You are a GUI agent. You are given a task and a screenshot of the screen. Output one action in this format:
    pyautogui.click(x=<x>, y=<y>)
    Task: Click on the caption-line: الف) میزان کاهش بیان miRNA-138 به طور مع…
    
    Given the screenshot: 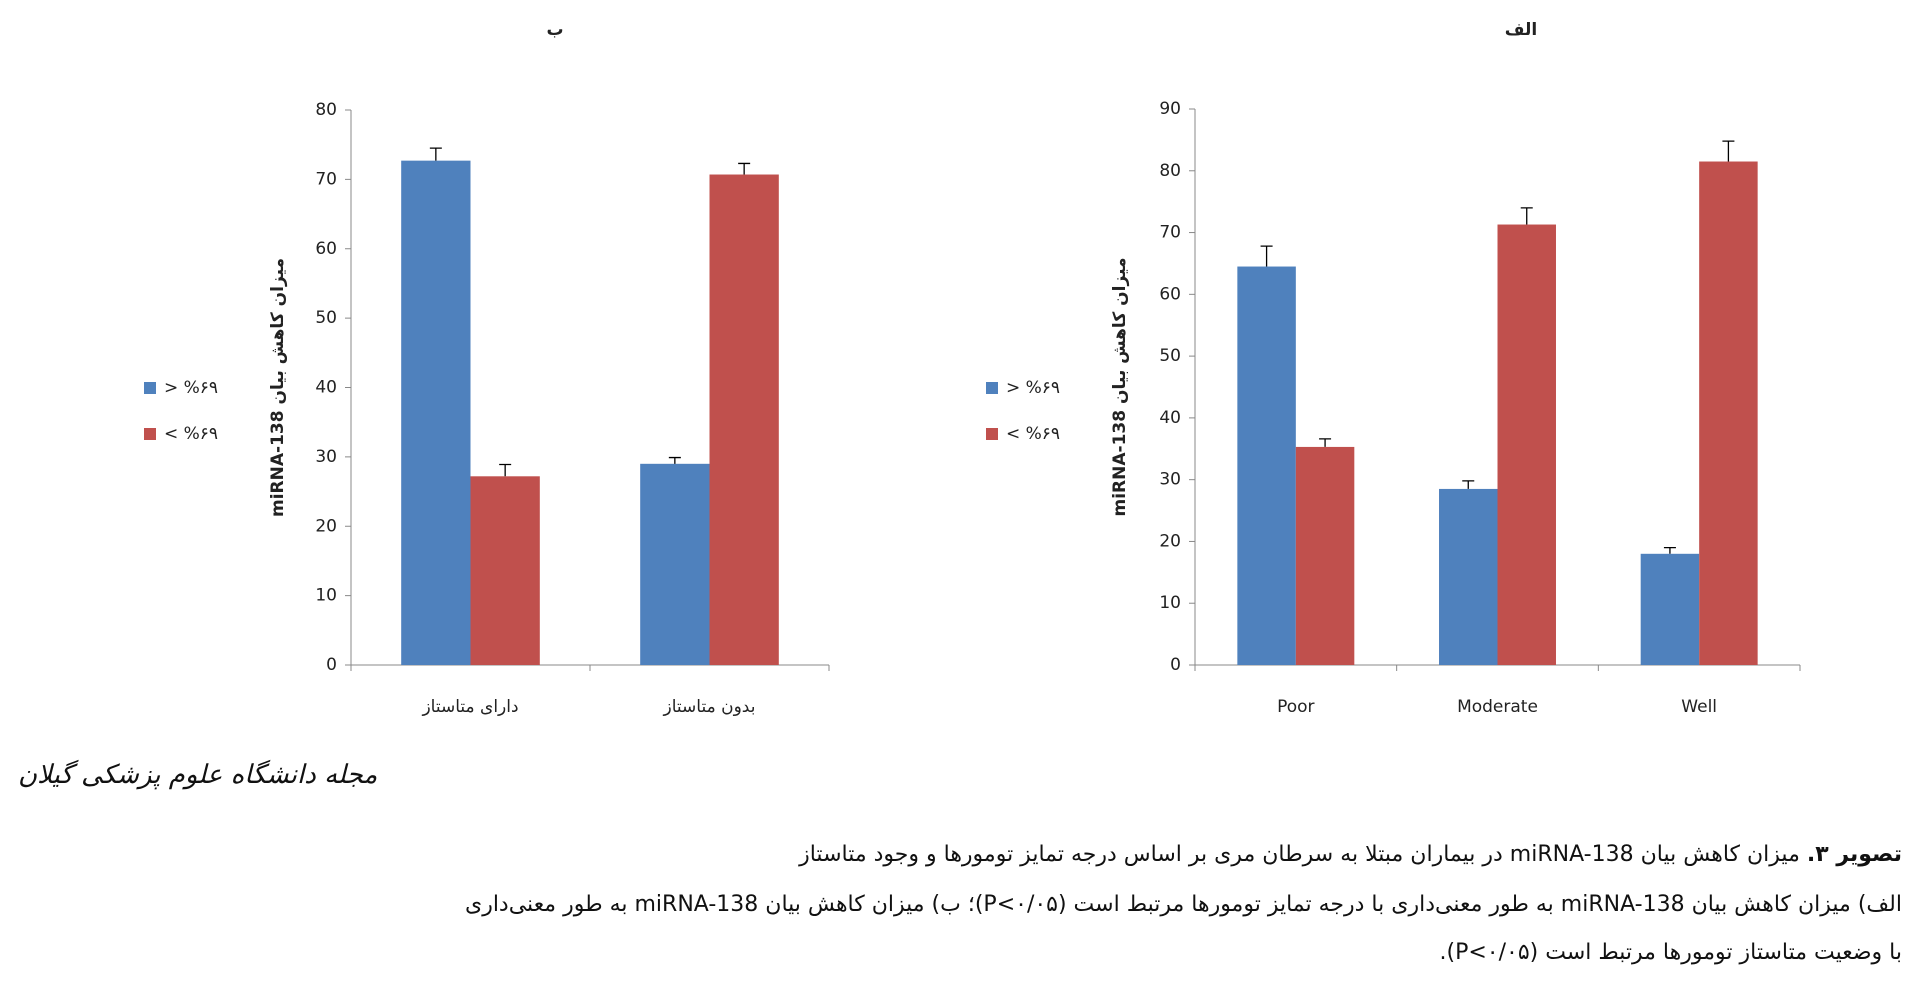 What is the action you would take?
    pyautogui.click(x=1183, y=904)
    